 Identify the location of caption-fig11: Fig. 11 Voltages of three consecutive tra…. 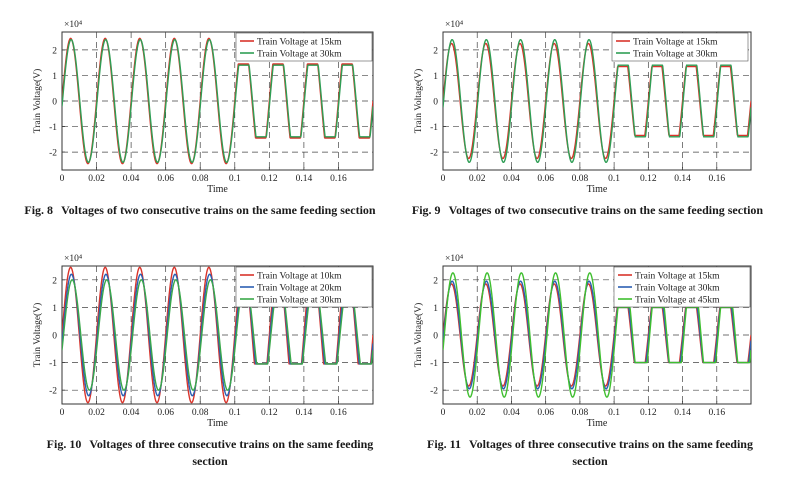
(590, 453).